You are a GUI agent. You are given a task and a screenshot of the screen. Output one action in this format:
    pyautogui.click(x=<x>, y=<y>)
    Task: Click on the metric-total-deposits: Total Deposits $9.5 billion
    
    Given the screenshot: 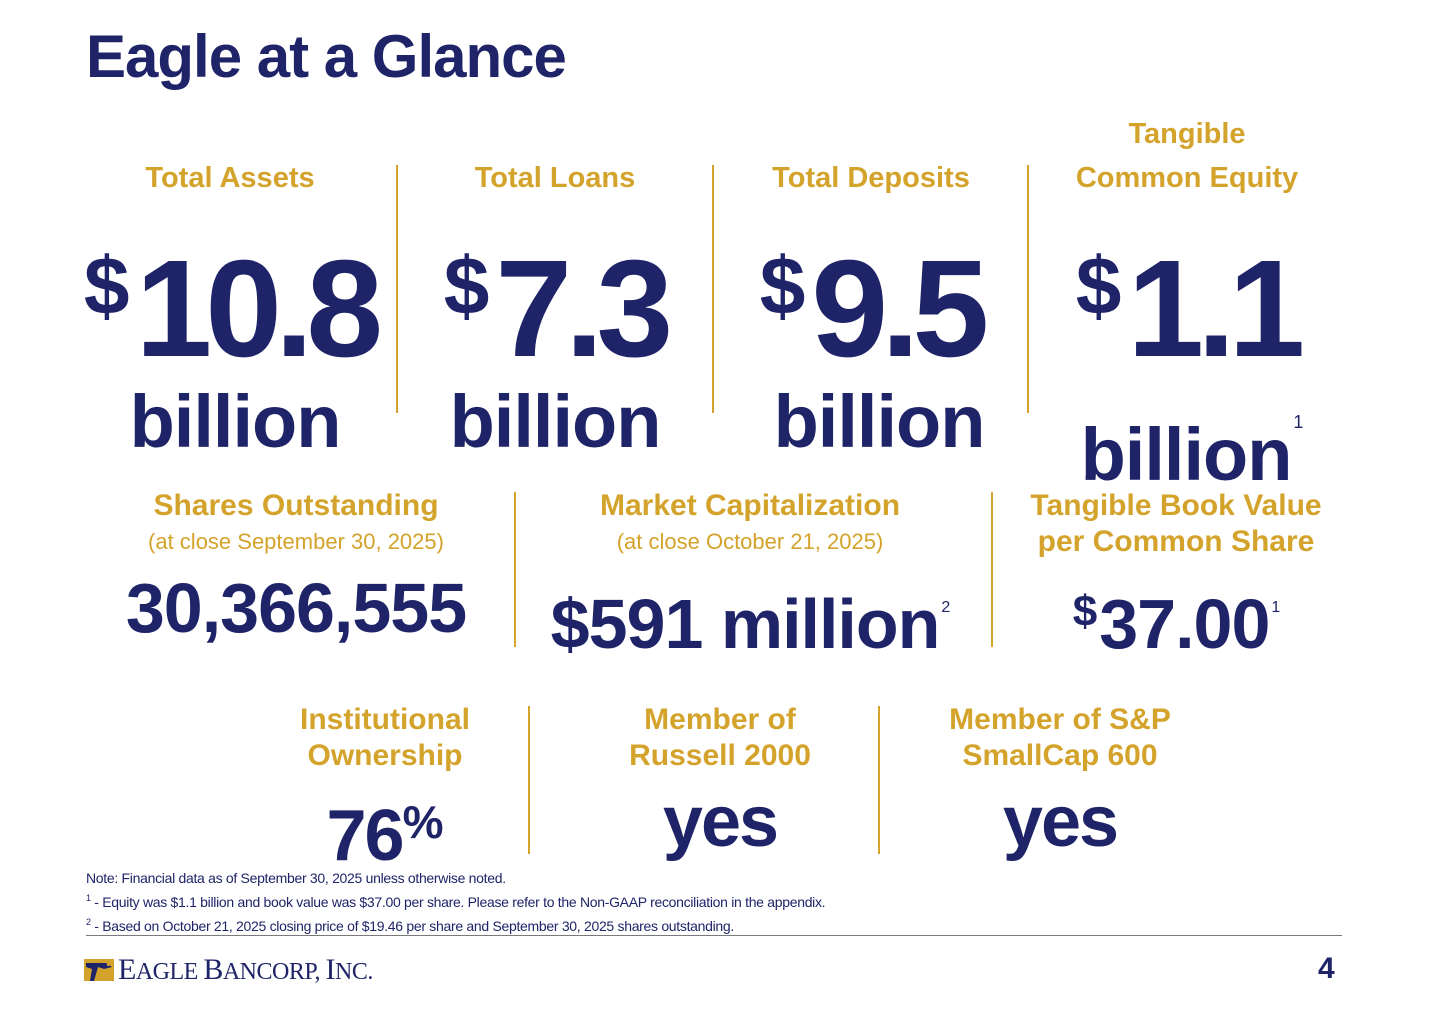 What is the action you would take?
    pyautogui.click(x=871, y=309)
    